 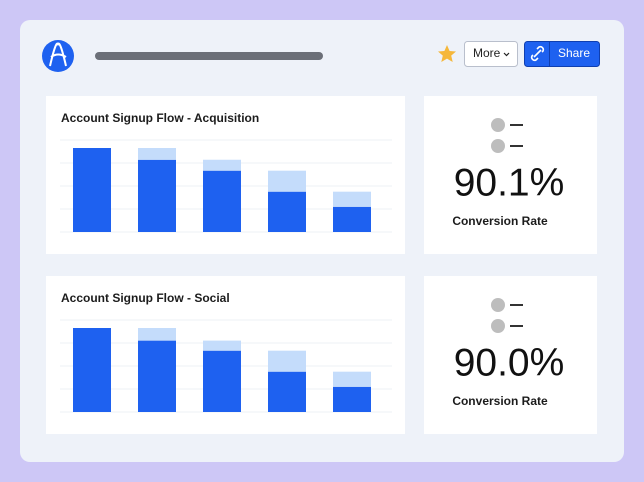 I want to click on share-label: Share, so click(x=574, y=53).